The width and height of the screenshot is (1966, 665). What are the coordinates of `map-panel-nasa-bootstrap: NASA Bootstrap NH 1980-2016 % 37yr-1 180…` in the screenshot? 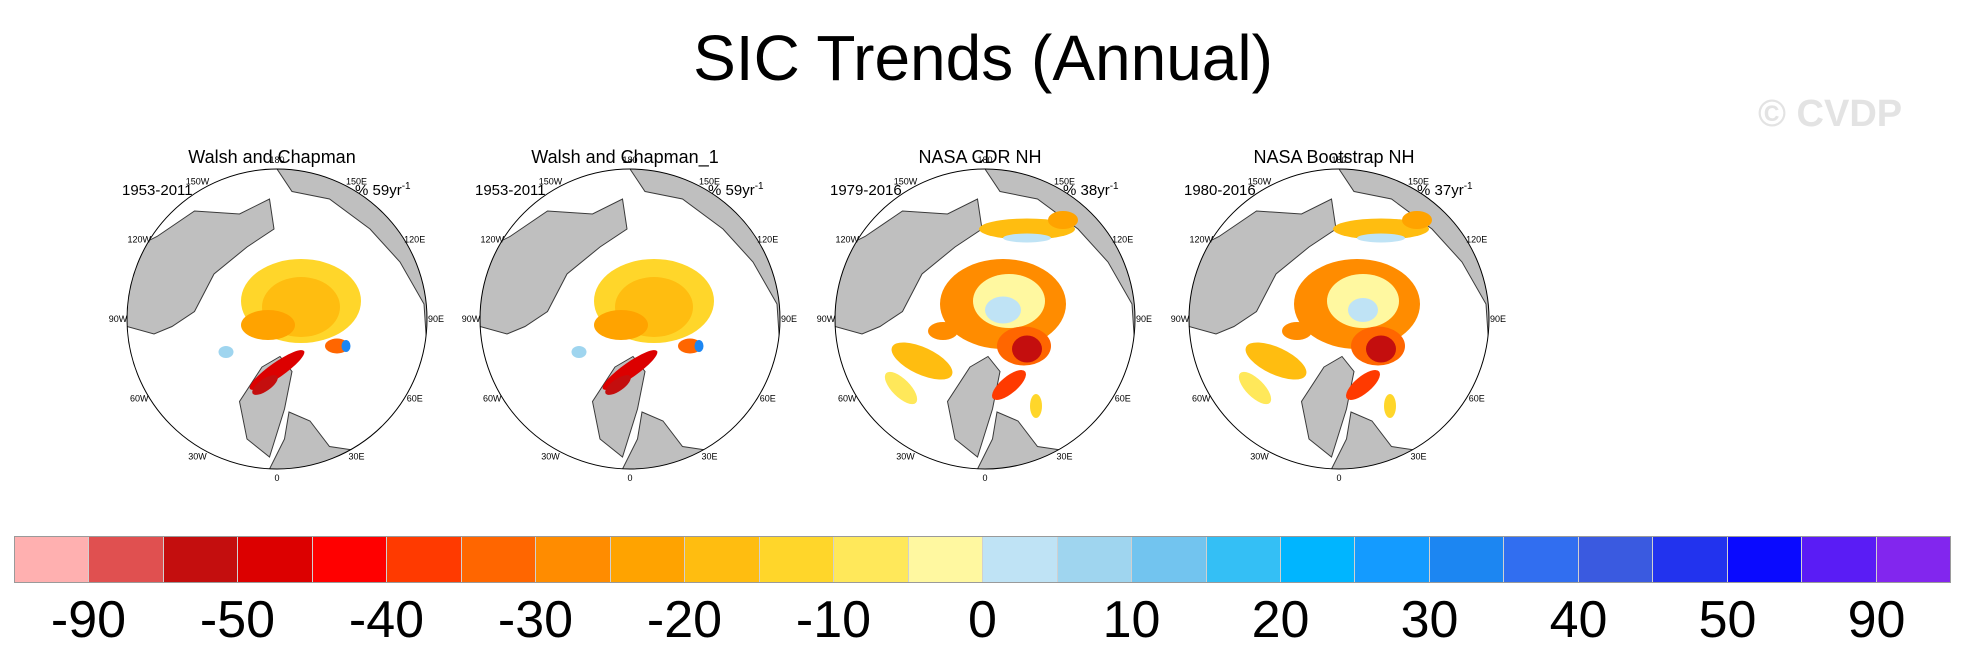 It's located at (1347, 326).